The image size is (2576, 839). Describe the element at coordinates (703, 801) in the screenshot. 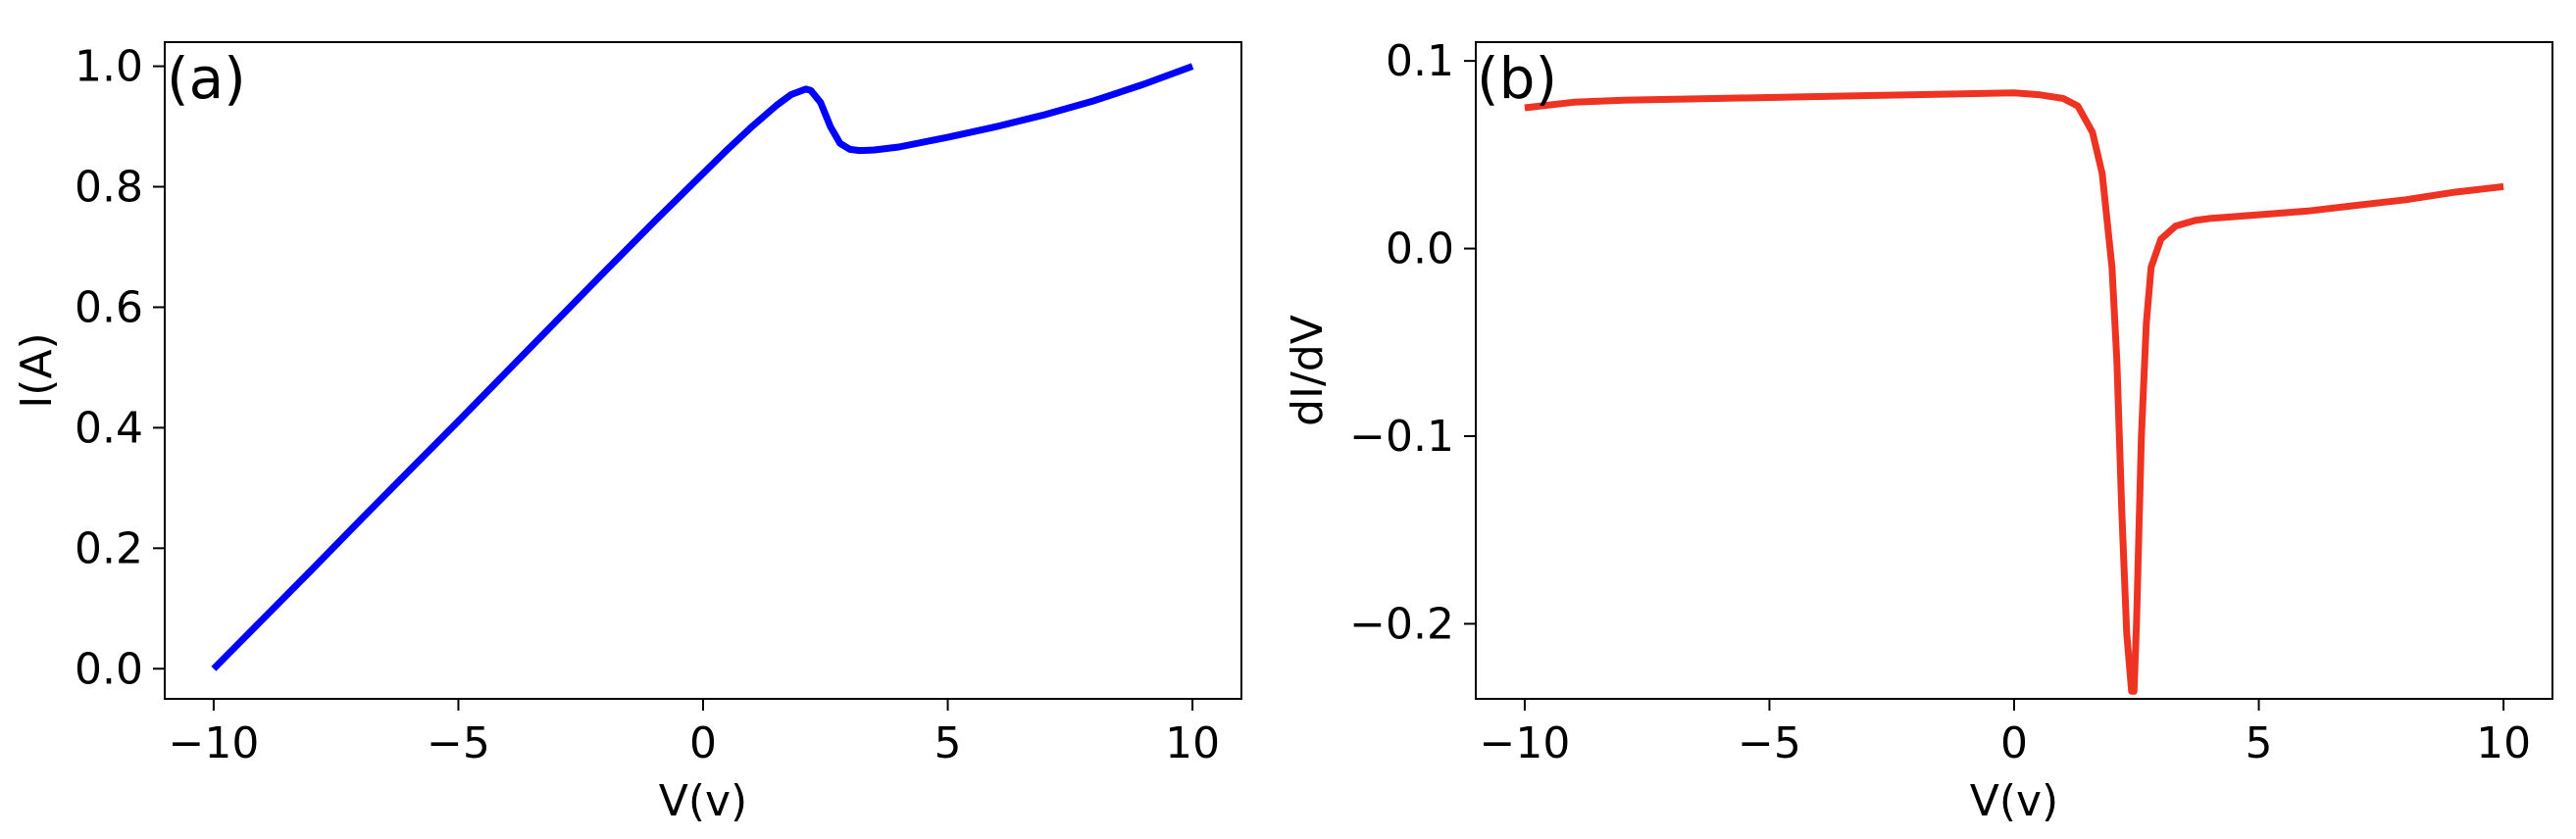

I see `panel-a-x-axis-label: V(v)` at that location.